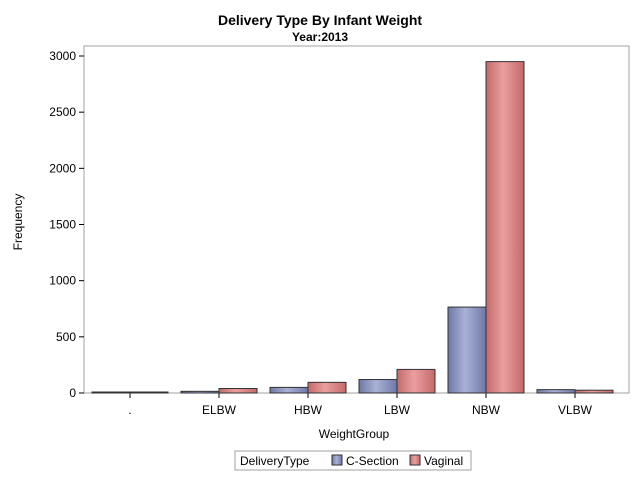 This screenshot has height=480, width=640. What do you see at coordinates (594, 391) in the screenshot?
I see `bar-vaginal-vlbw` at bounding box center [594, 391].